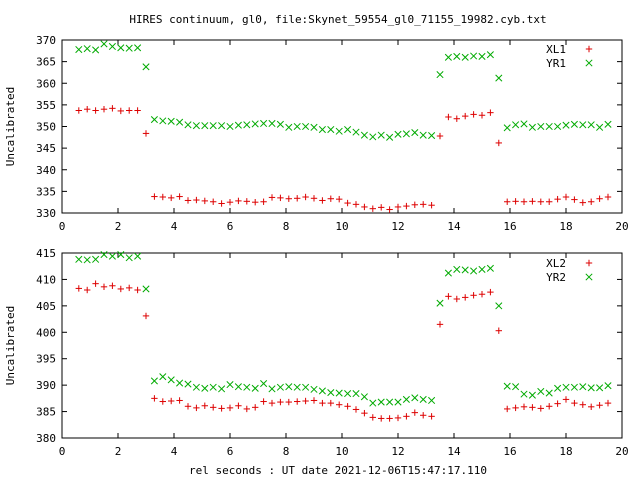  Describe the element at coordinates (230, 451) in the screenshot. I see `x-tick-label: 6` at that location.